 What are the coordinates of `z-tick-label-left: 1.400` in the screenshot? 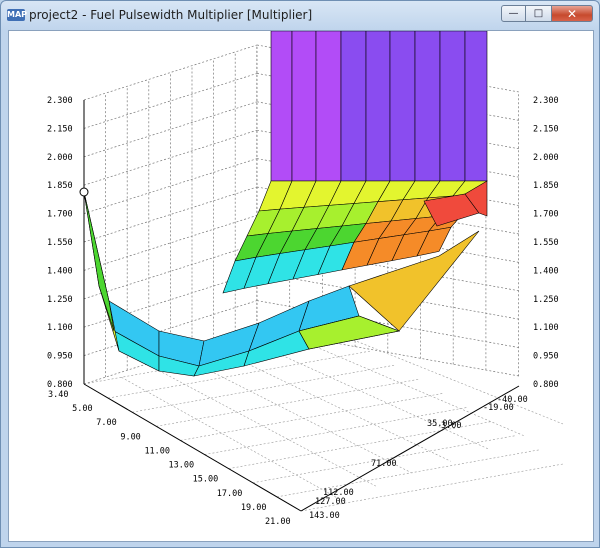 It's located at (60, 271).